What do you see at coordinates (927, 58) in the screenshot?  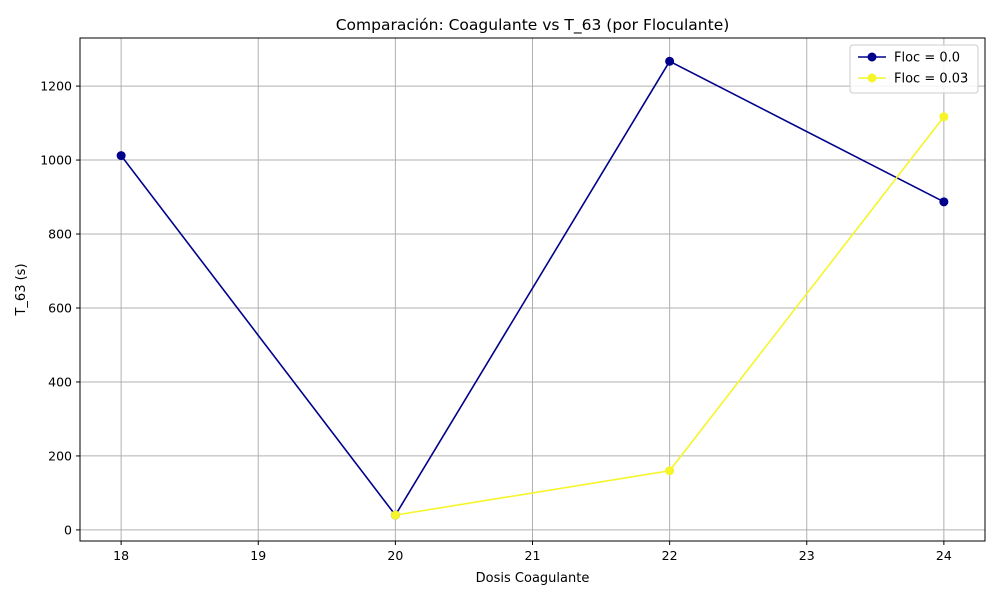 I see `legend-label: Floc = 0.0` at bounding box center [927, 58].